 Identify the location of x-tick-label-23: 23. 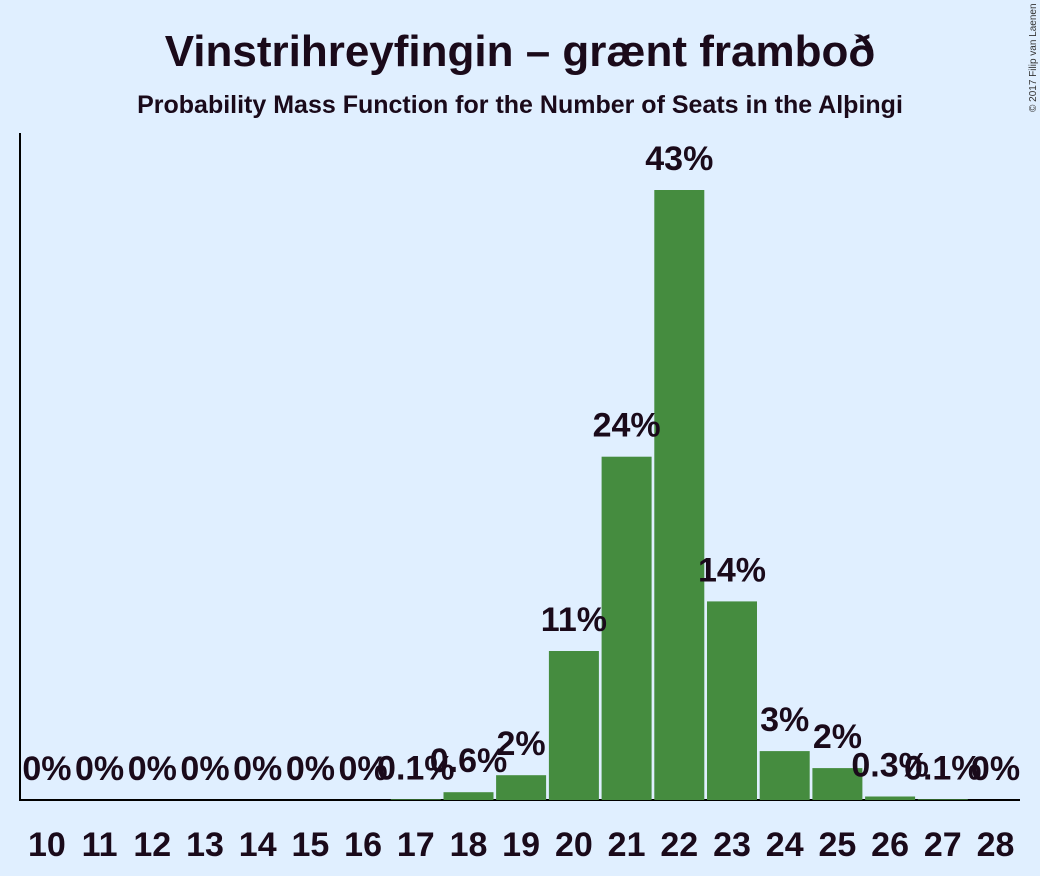
(732, 845).